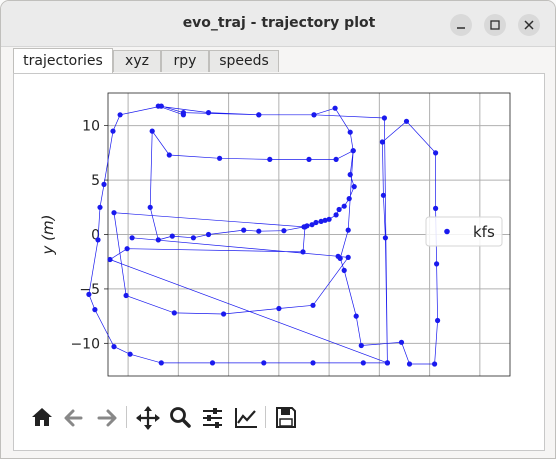  Describe the element at coordinates (95, 181) in the screenshot. I see `ytick-label: 5` at that location.